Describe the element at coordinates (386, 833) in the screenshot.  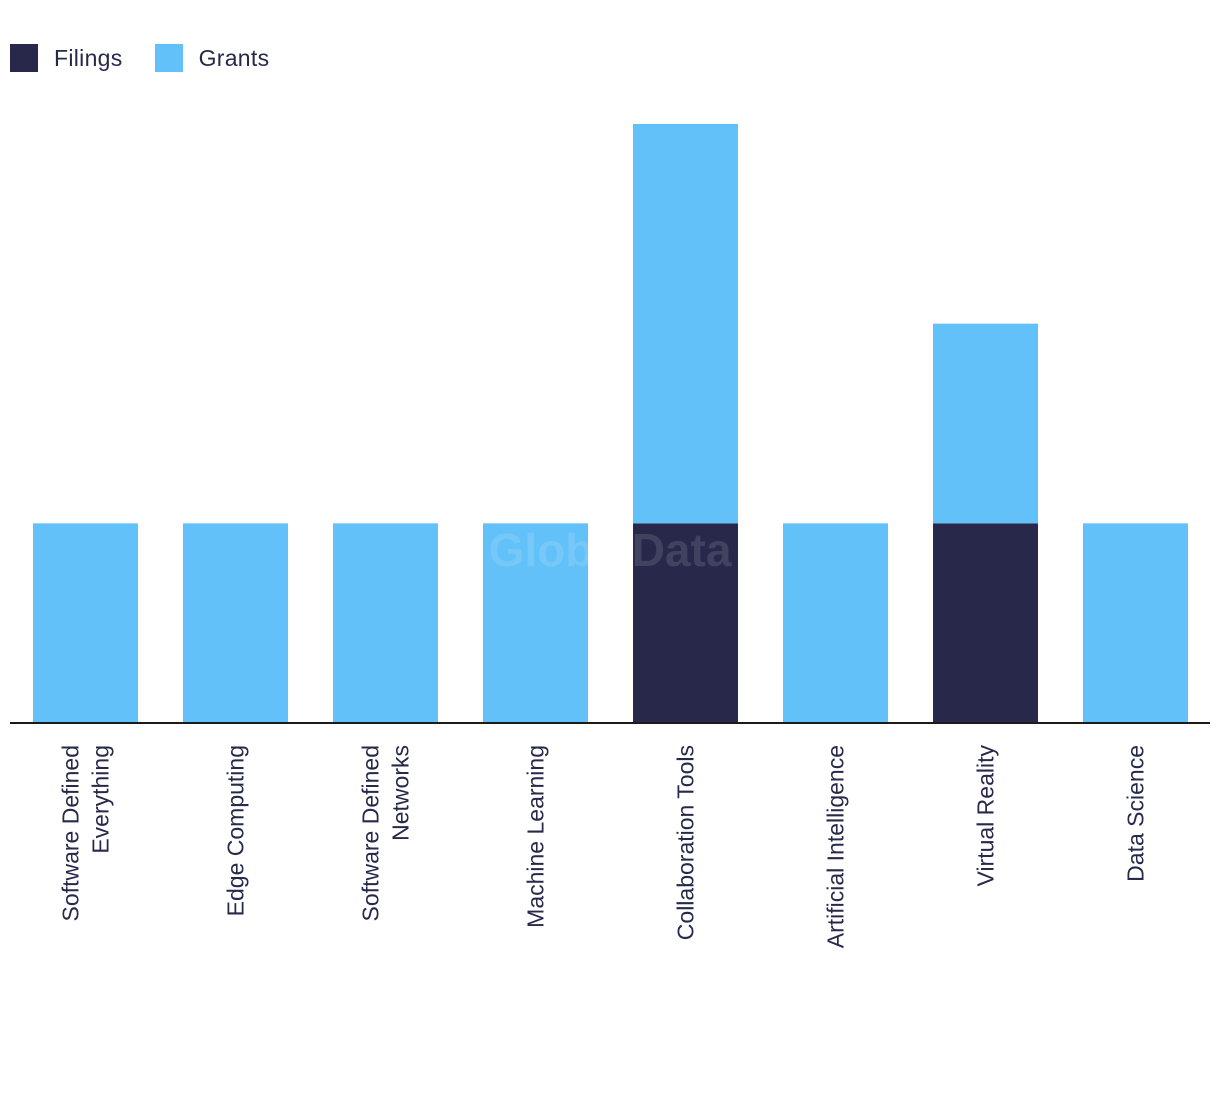
I see `x-tick-label-2: Software Defined Networks` at that location.